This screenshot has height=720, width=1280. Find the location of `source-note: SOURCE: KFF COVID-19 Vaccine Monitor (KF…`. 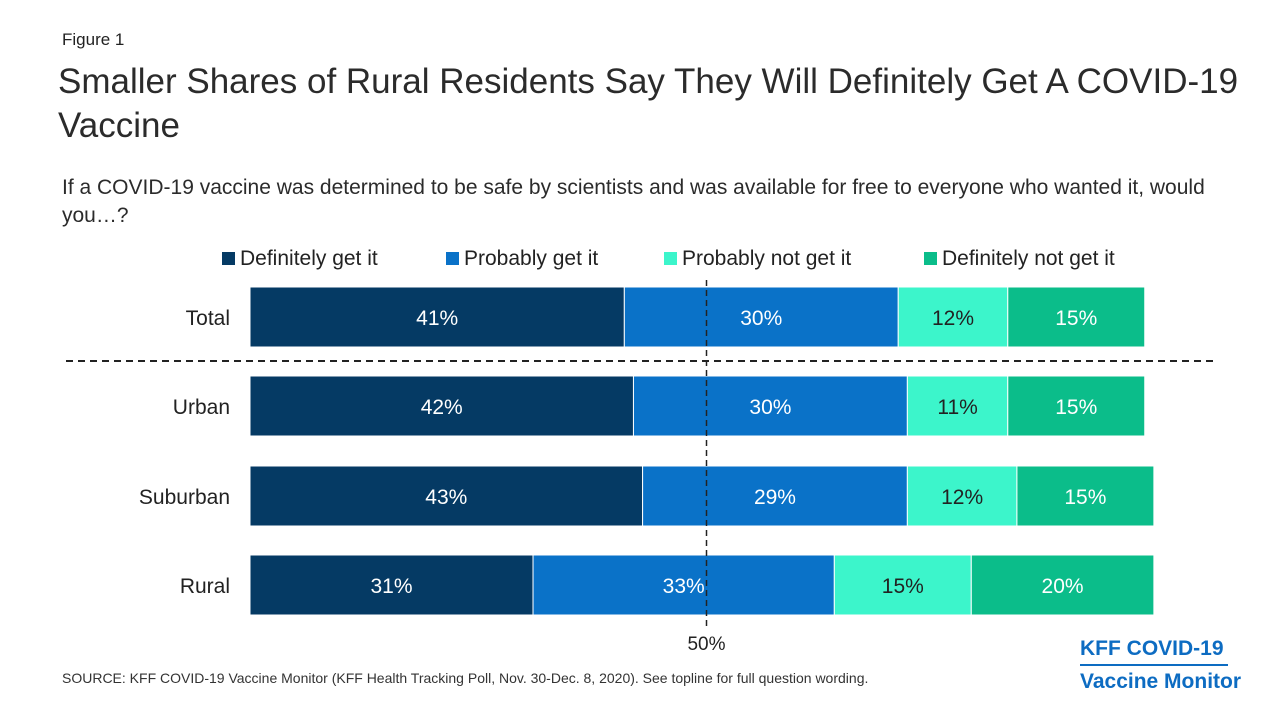

source-note: SOURCE: KFF COVID-19 Vaccine Monitor (KF… is located at coordinates (465, 678).